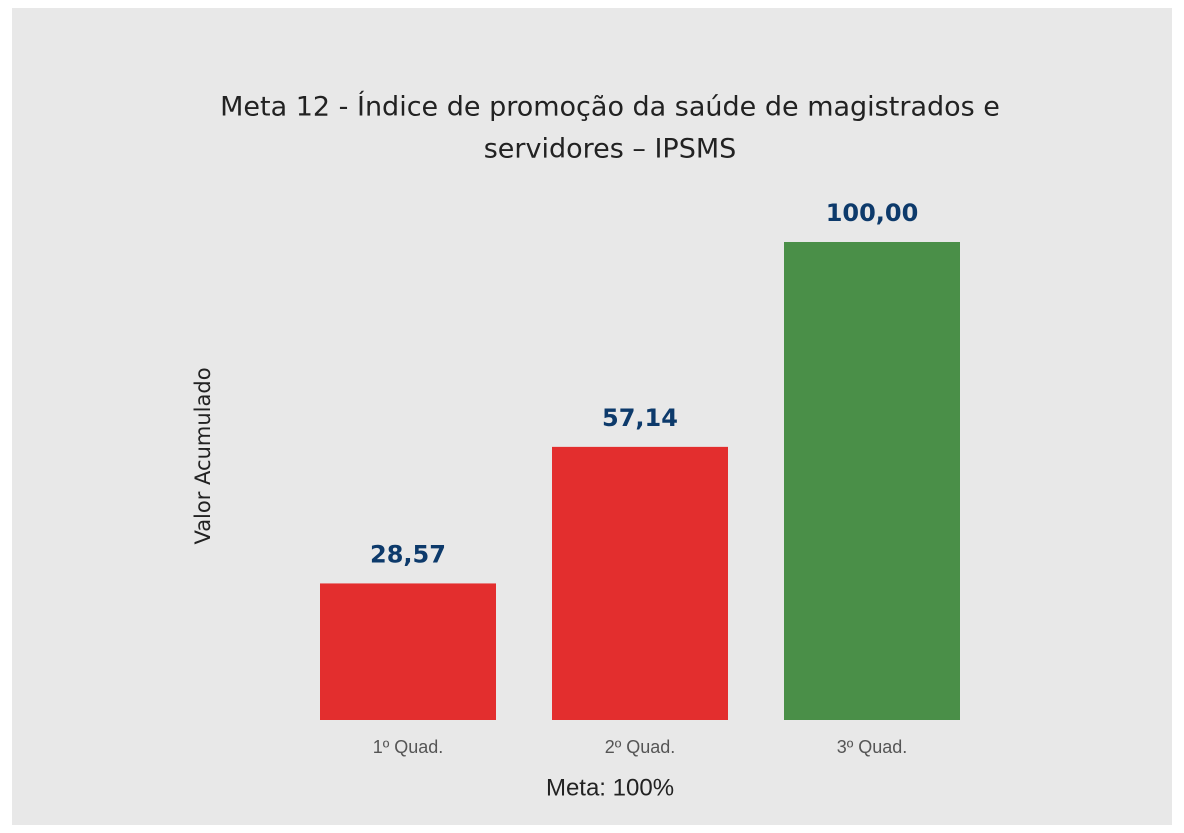 The height and width of the screenshot is (833, 1184). Describe the element at coordinates (610, 787) in the screenshot. I see `x-axis-label: Meta: 100%` at that location.